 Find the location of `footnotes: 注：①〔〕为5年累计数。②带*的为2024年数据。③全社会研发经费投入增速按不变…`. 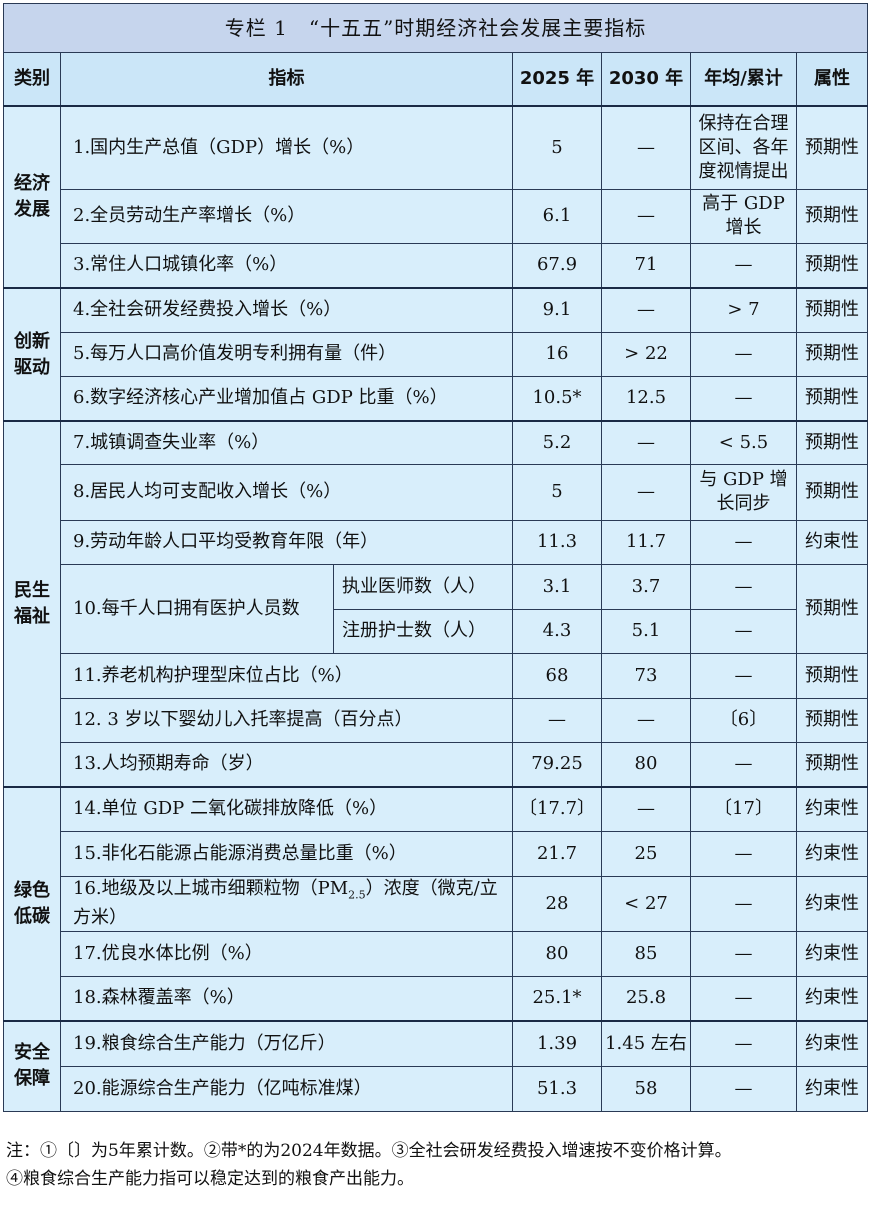

footnotes: 注：①〔〕为5年累计数。②带*的为2024年数据。③全社会研发经费投入增速按不变… is located at coordinates (441, 1165).